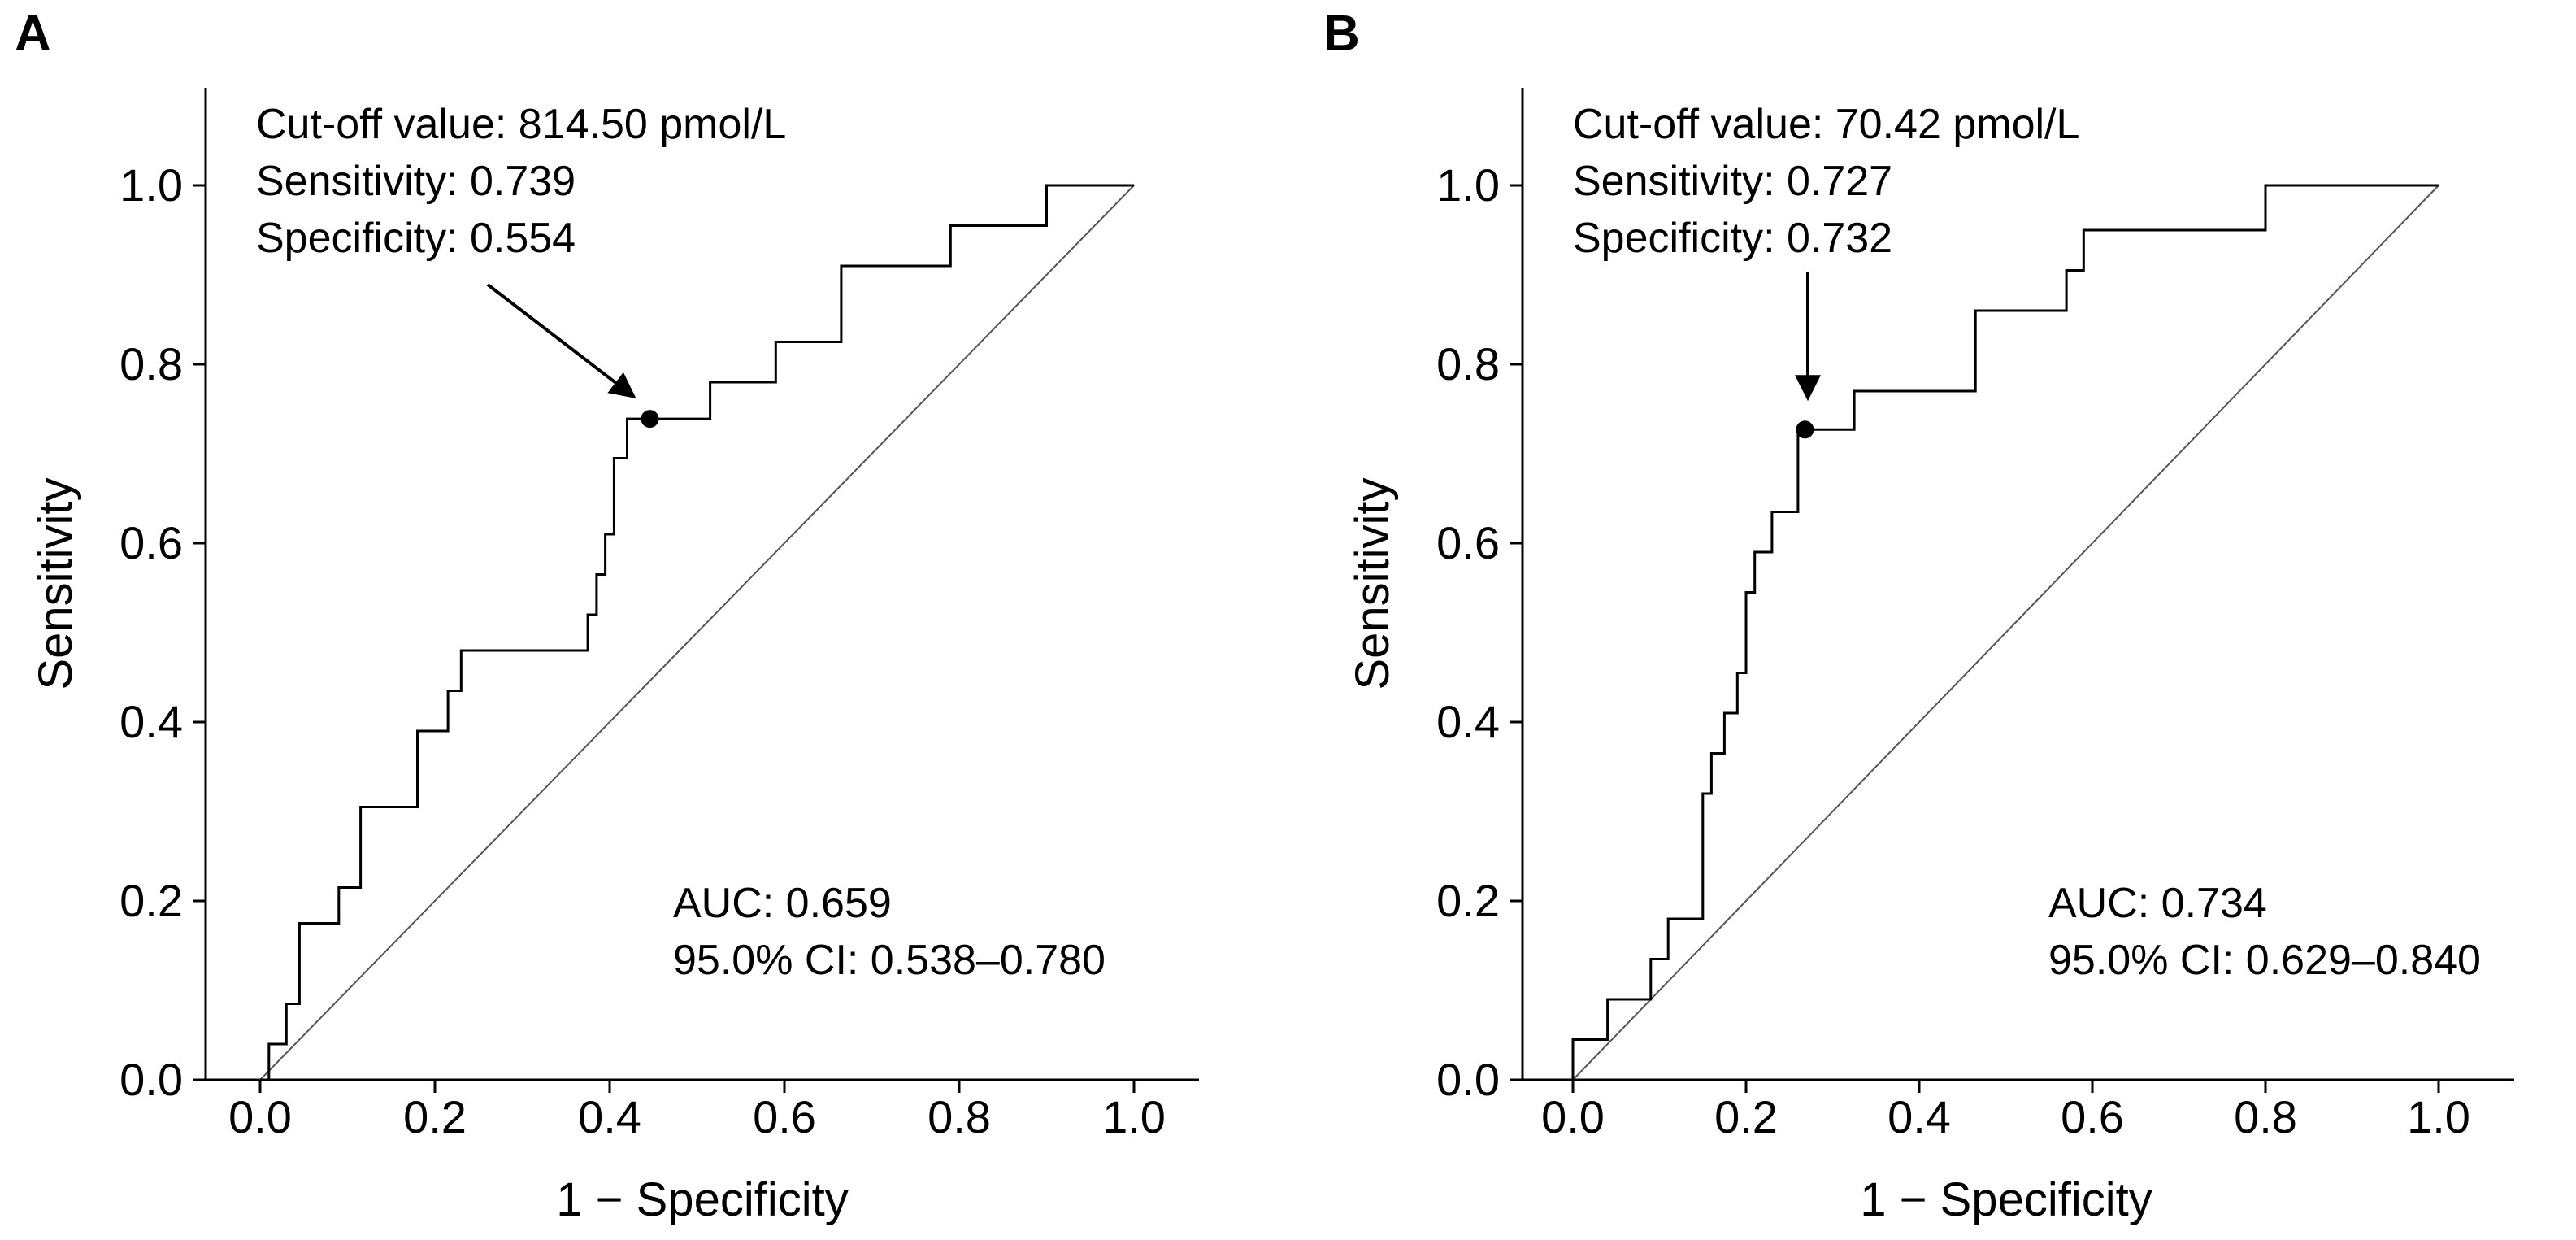 The width and height of the screenshot is (2576, 1240). What do you see at coordinates (33, 34) in the screenshot?
I see `panel-letter: A` at bounding box center [33, 34].